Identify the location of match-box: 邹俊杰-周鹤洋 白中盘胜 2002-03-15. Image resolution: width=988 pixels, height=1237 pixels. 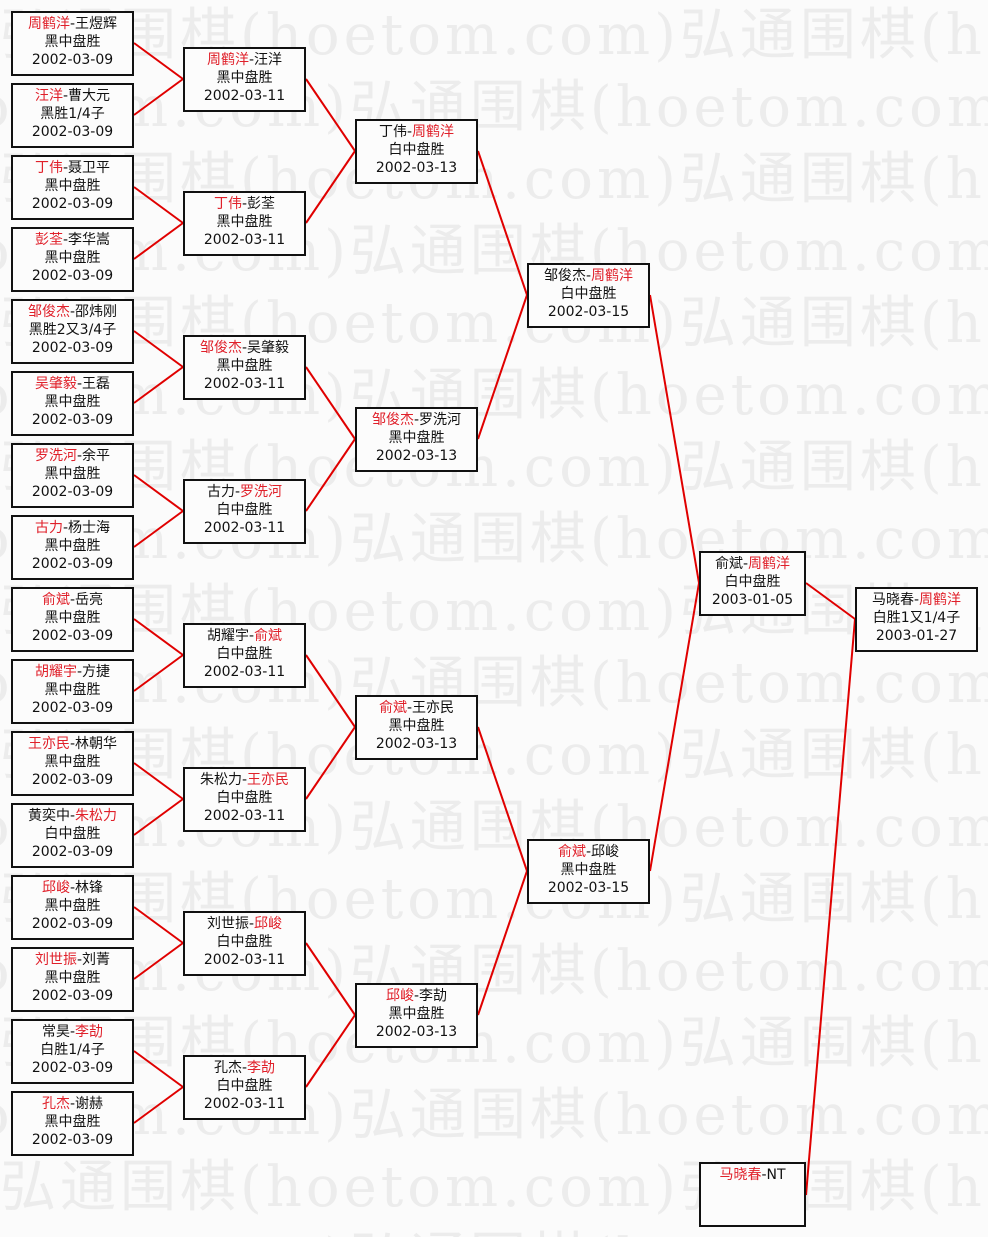
(588, 295).